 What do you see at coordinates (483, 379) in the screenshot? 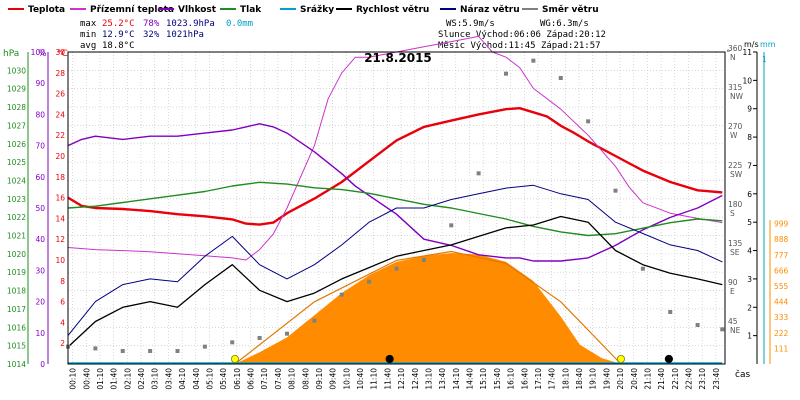
I see `time-tick-label: 15:10` at bounding box center [483, 379].